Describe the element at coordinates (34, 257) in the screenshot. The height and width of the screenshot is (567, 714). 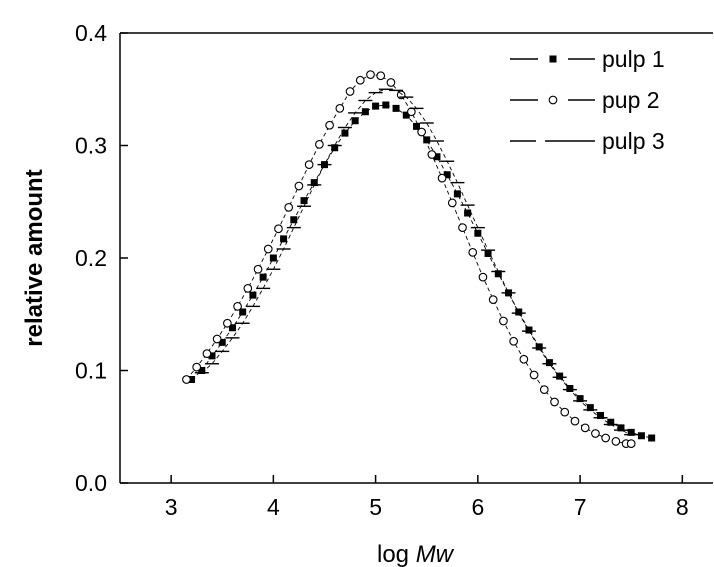
I see `y-axis-title: relative amount` at that location.